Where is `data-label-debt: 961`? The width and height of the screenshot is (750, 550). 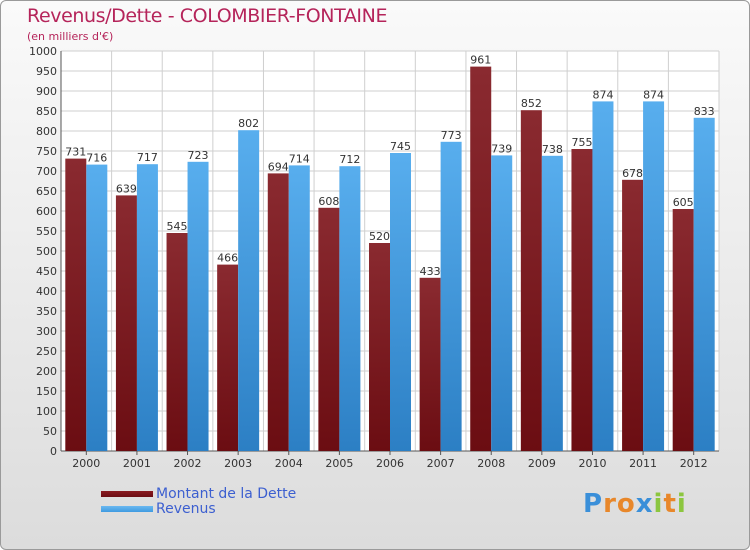 data-label-debt: 961 is located at coordinates (480, 60).